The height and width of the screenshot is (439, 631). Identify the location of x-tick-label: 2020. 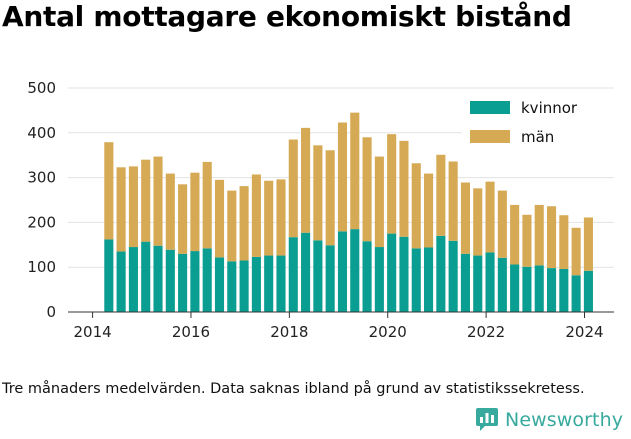
(388, 332).